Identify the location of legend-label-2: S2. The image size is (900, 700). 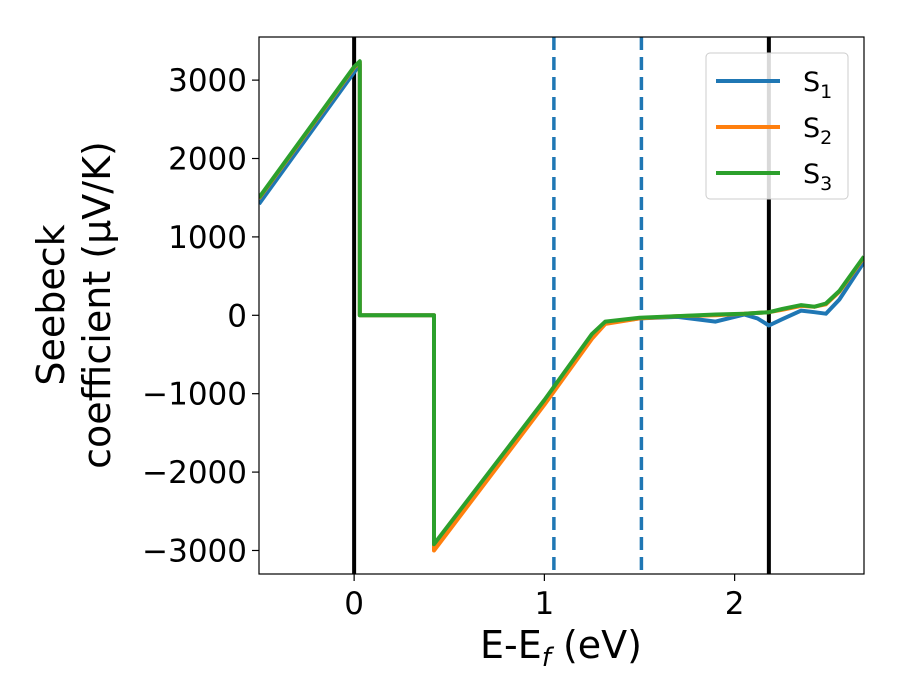
(817, 131).